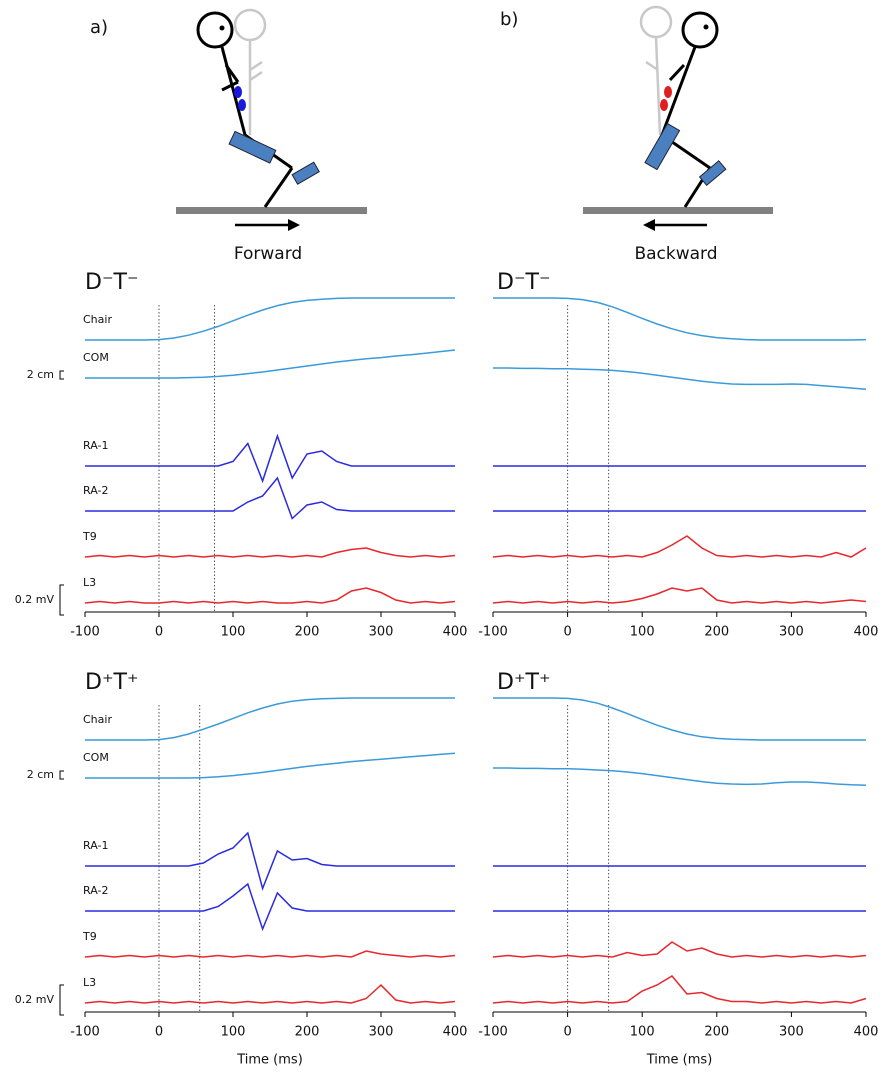  What do you see at coordinates (99, 27) in the screenshot?
I see `panel-label: a)` at bounding box center [99, 27].